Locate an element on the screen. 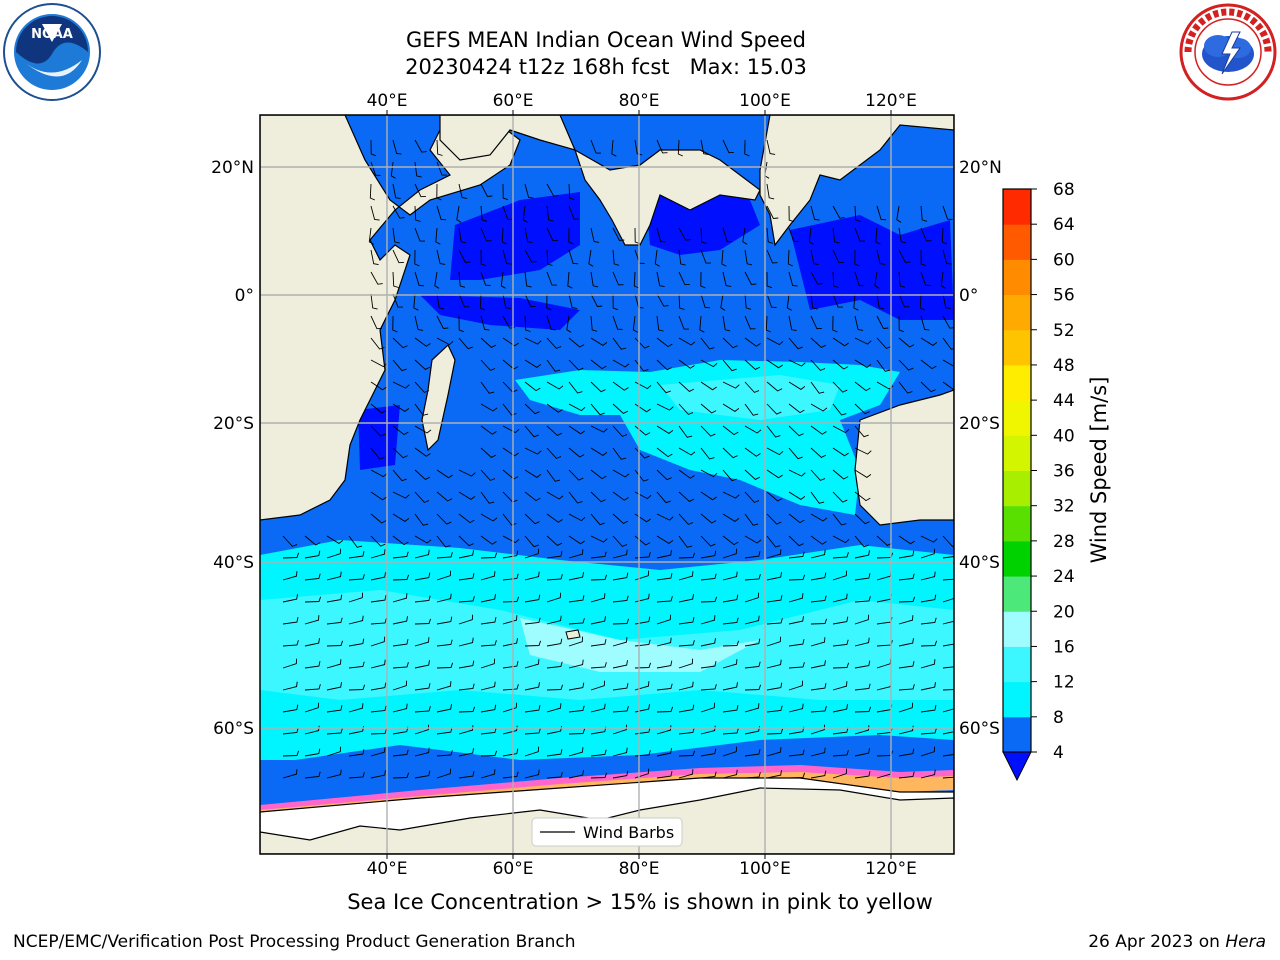  lat-label-right-20n: 20°N is located at coordinates (980, 168).